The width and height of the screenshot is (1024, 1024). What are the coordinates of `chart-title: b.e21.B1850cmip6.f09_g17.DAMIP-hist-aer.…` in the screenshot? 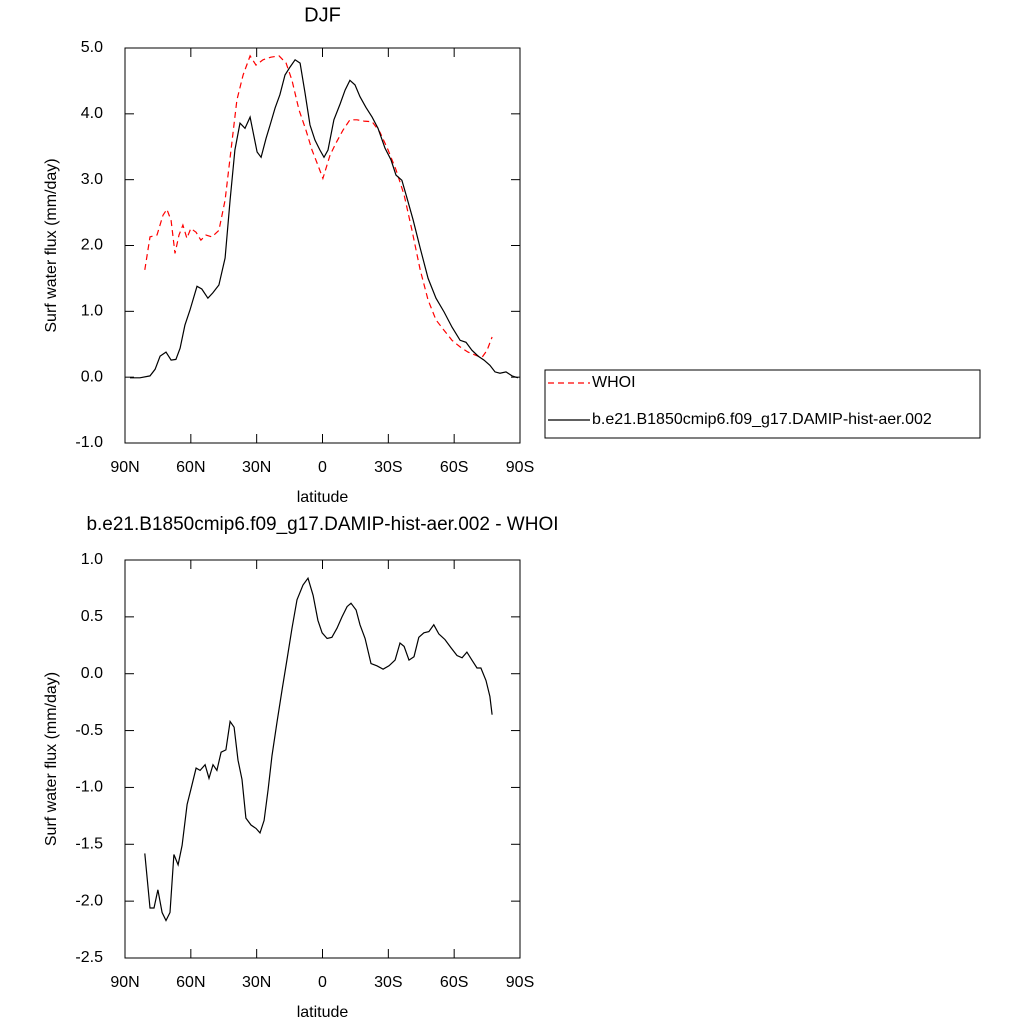 It's located at (322, 524).